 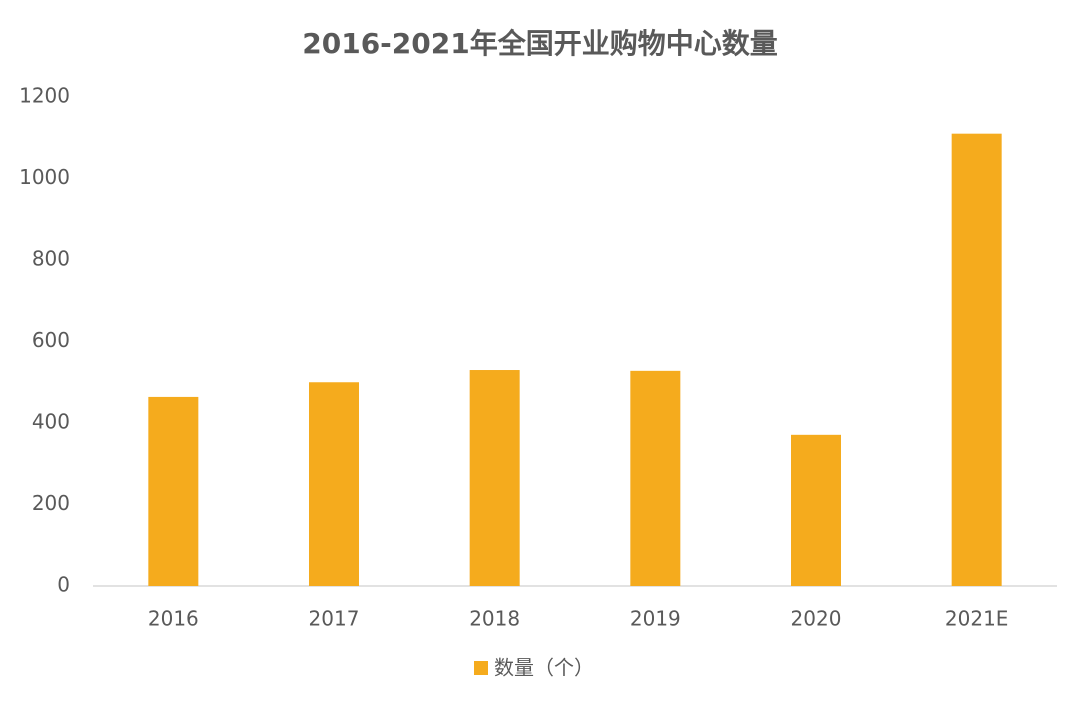 What do you see at coordinates (539, 43) in the screenshot?
I see `chart-title: 2016-2021年全国开业购物中心数量` at bounding box center [539, 43].